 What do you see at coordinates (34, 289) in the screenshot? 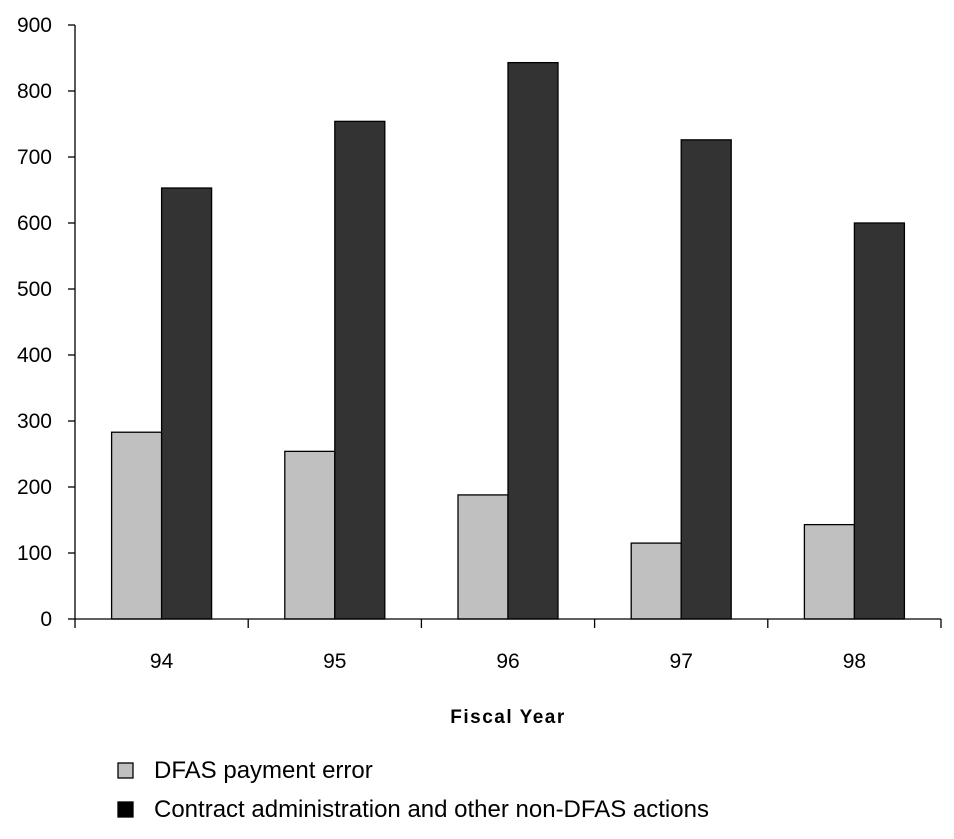
I see `y-tick-label-500: 500` at bounding box center [34, 289].